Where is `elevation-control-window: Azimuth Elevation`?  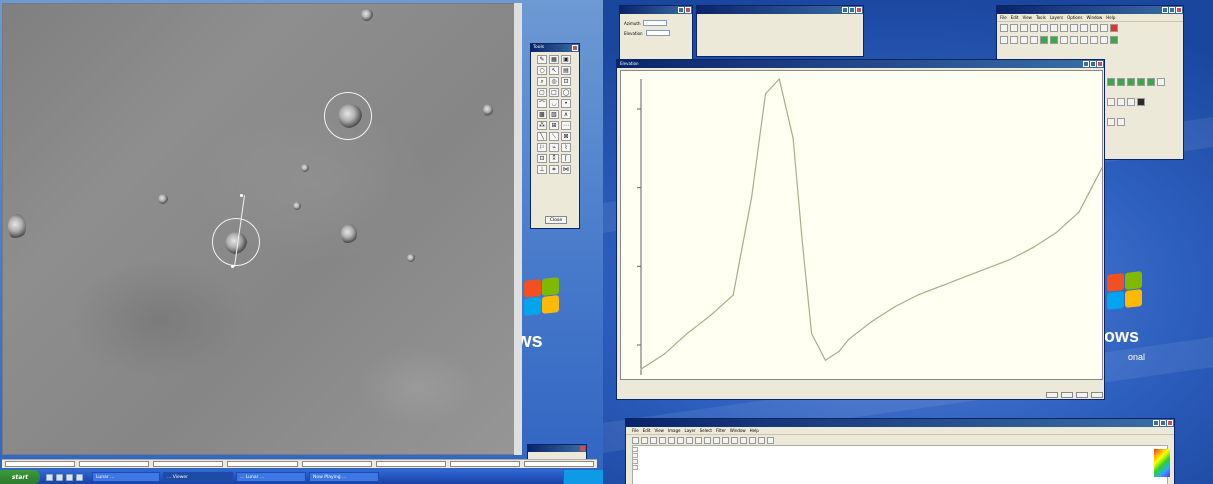 elevation-control-window: Azimuth Elevation is located at coordinates (656, 33).